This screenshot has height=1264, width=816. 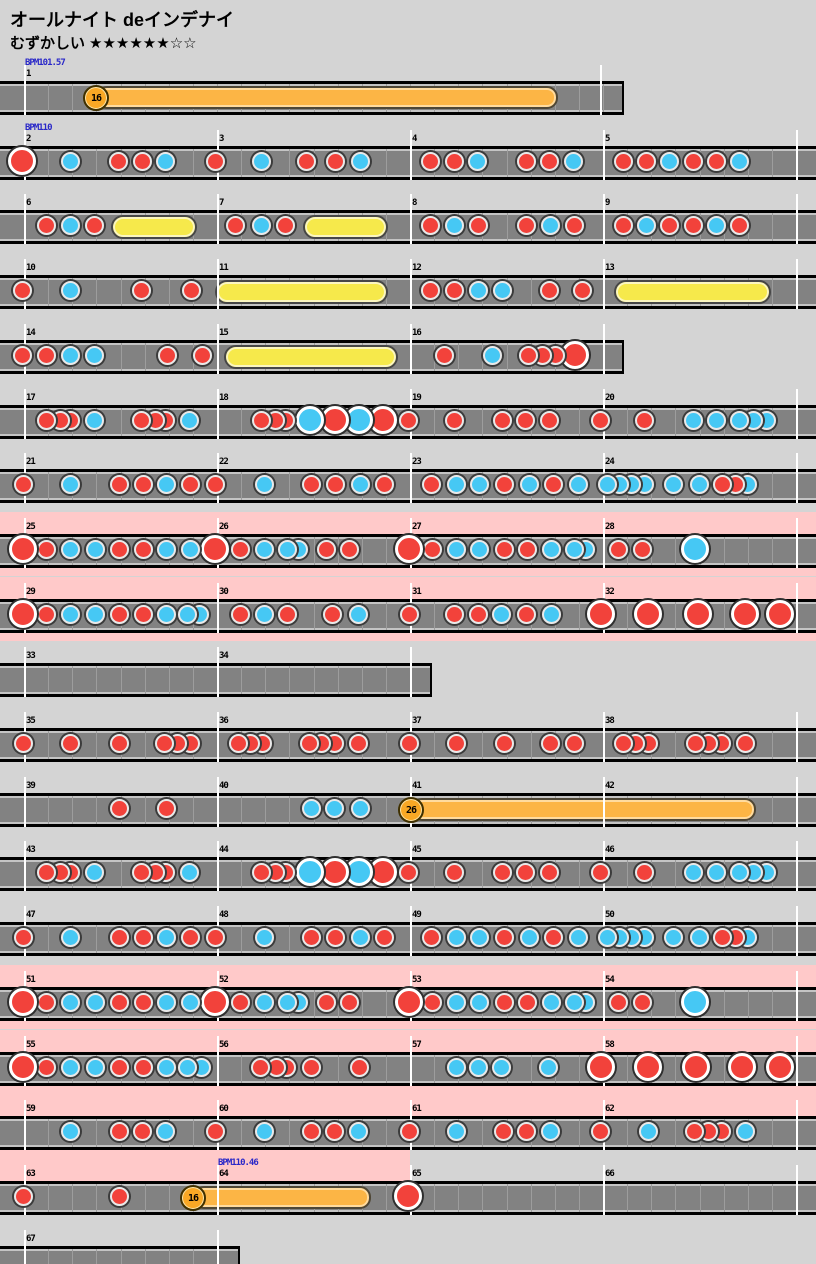 I want to click on measure-number: 8, so click(x=415, y=203).